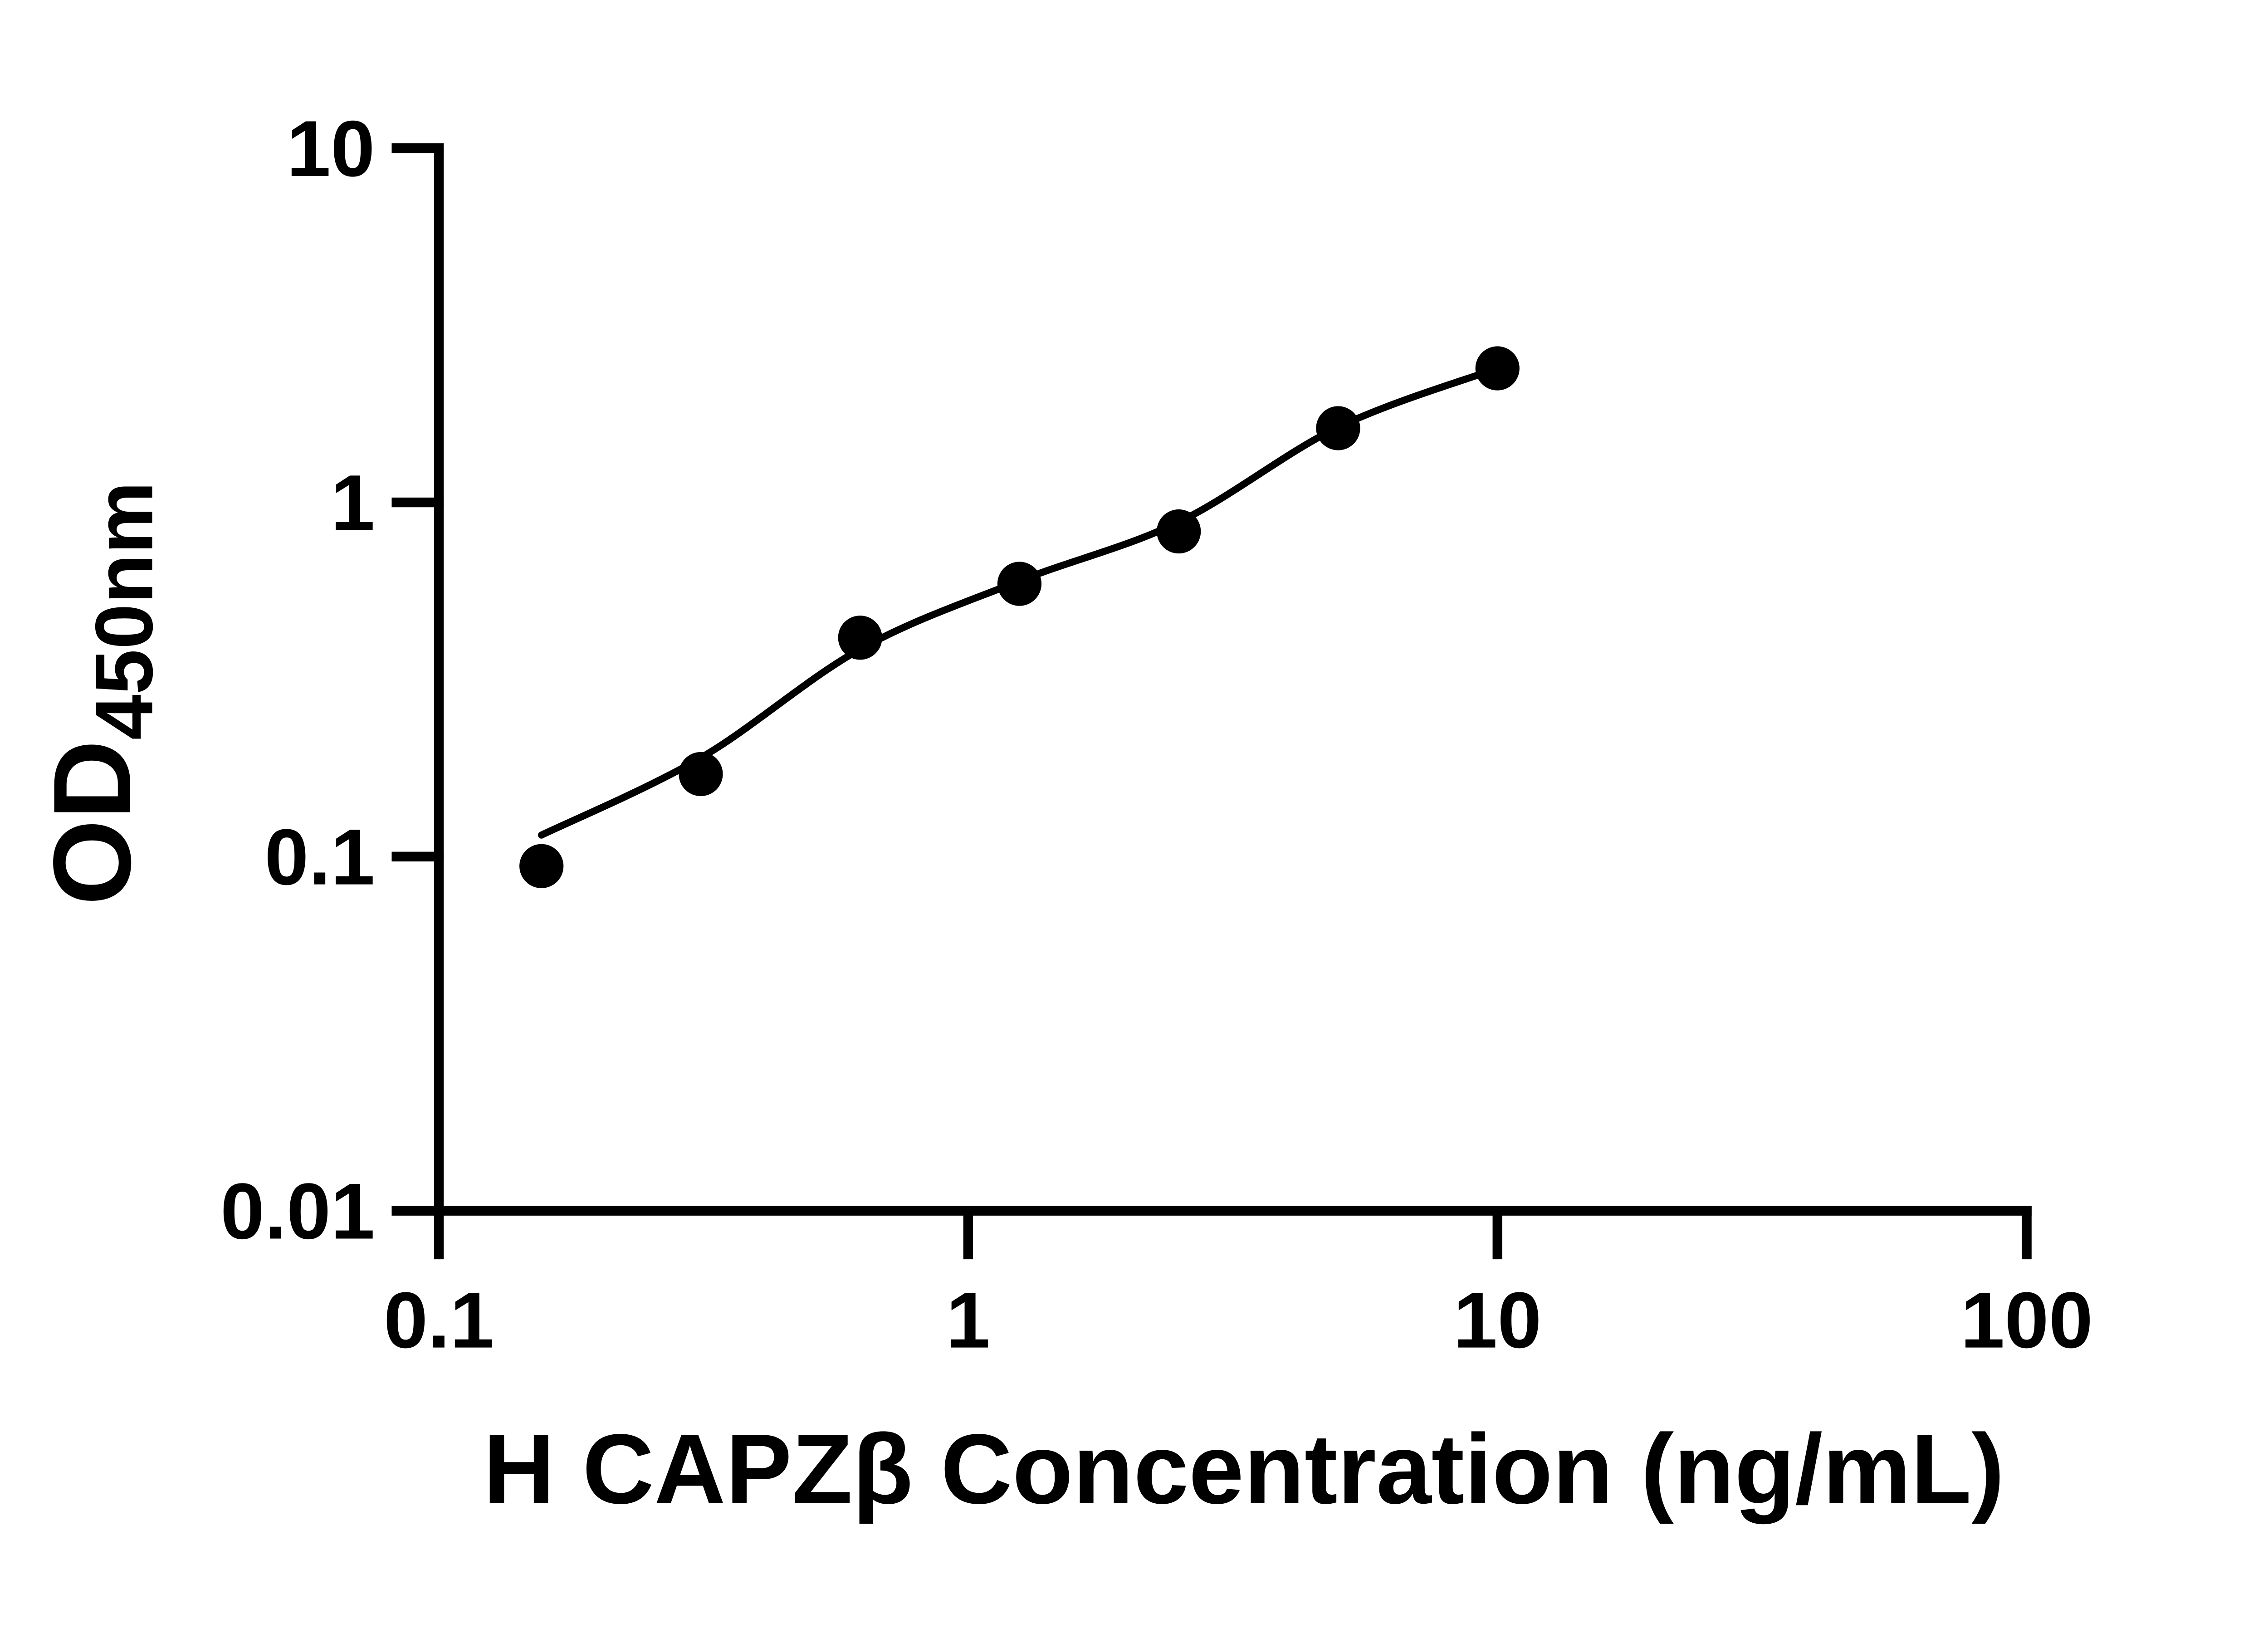  What do you see at coordinates (331, 149) in the screenshot?
I see `y-tick-label-10: 10` at bounding box center [331, 149].